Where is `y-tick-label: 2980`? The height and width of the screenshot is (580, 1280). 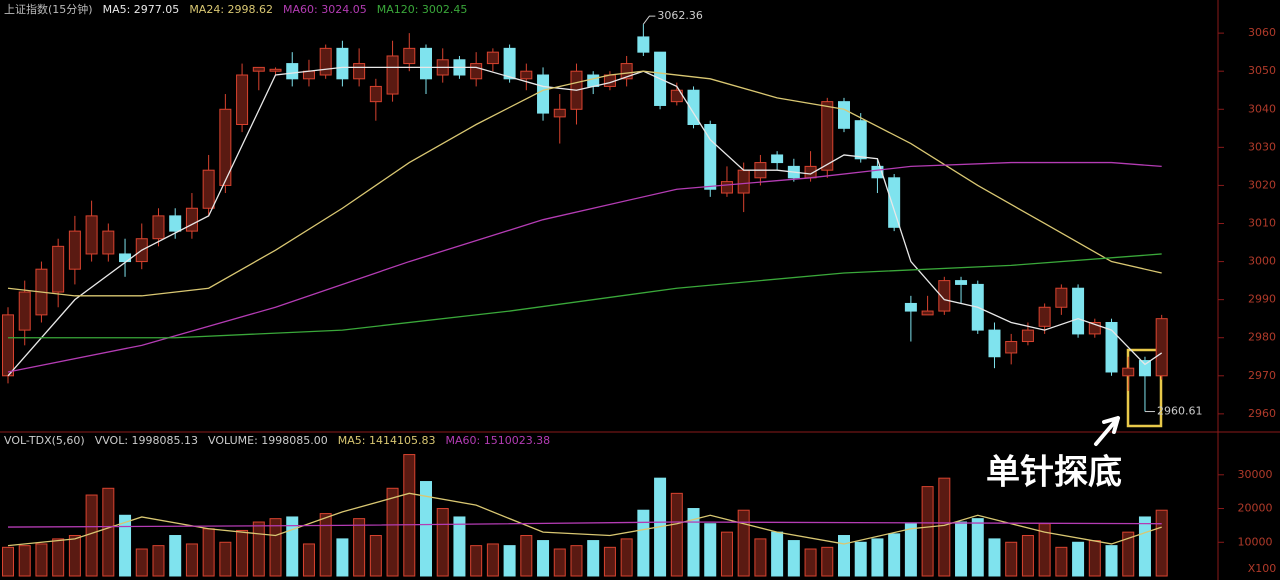
y-tick-label: 2980 is located at coordinates (1262, 337).